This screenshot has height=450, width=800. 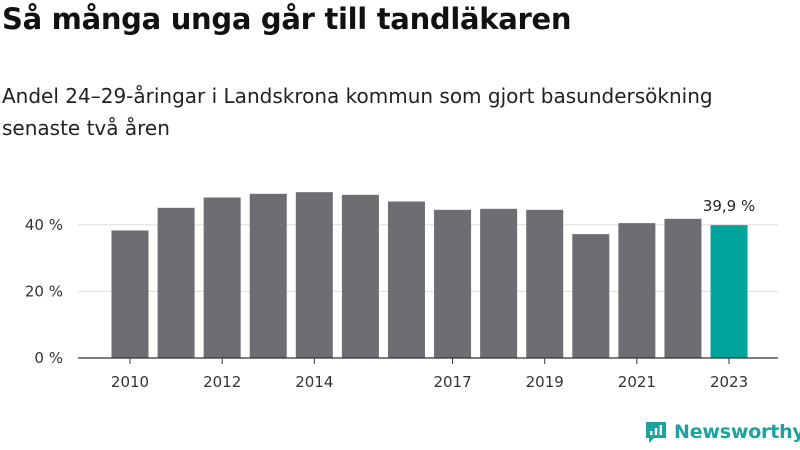 What do you see at coordinates (637, 290) in the screenshot?
I see `bar-2021` at bounding box center [637, 290].